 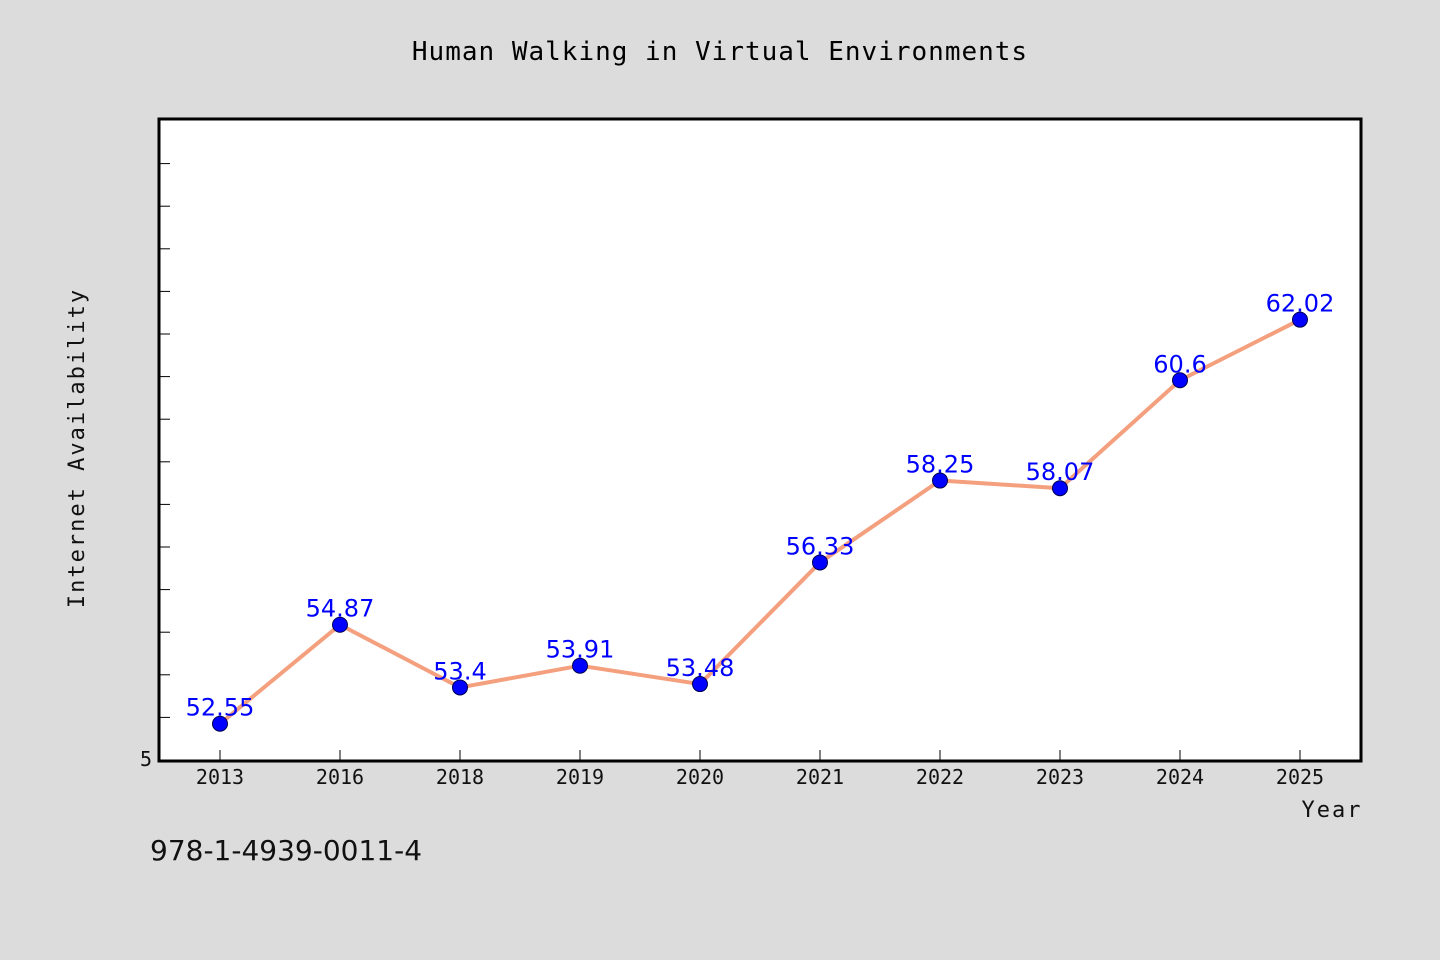 I want to click on x-tick-label: 2022, so click(x=940, y=777).